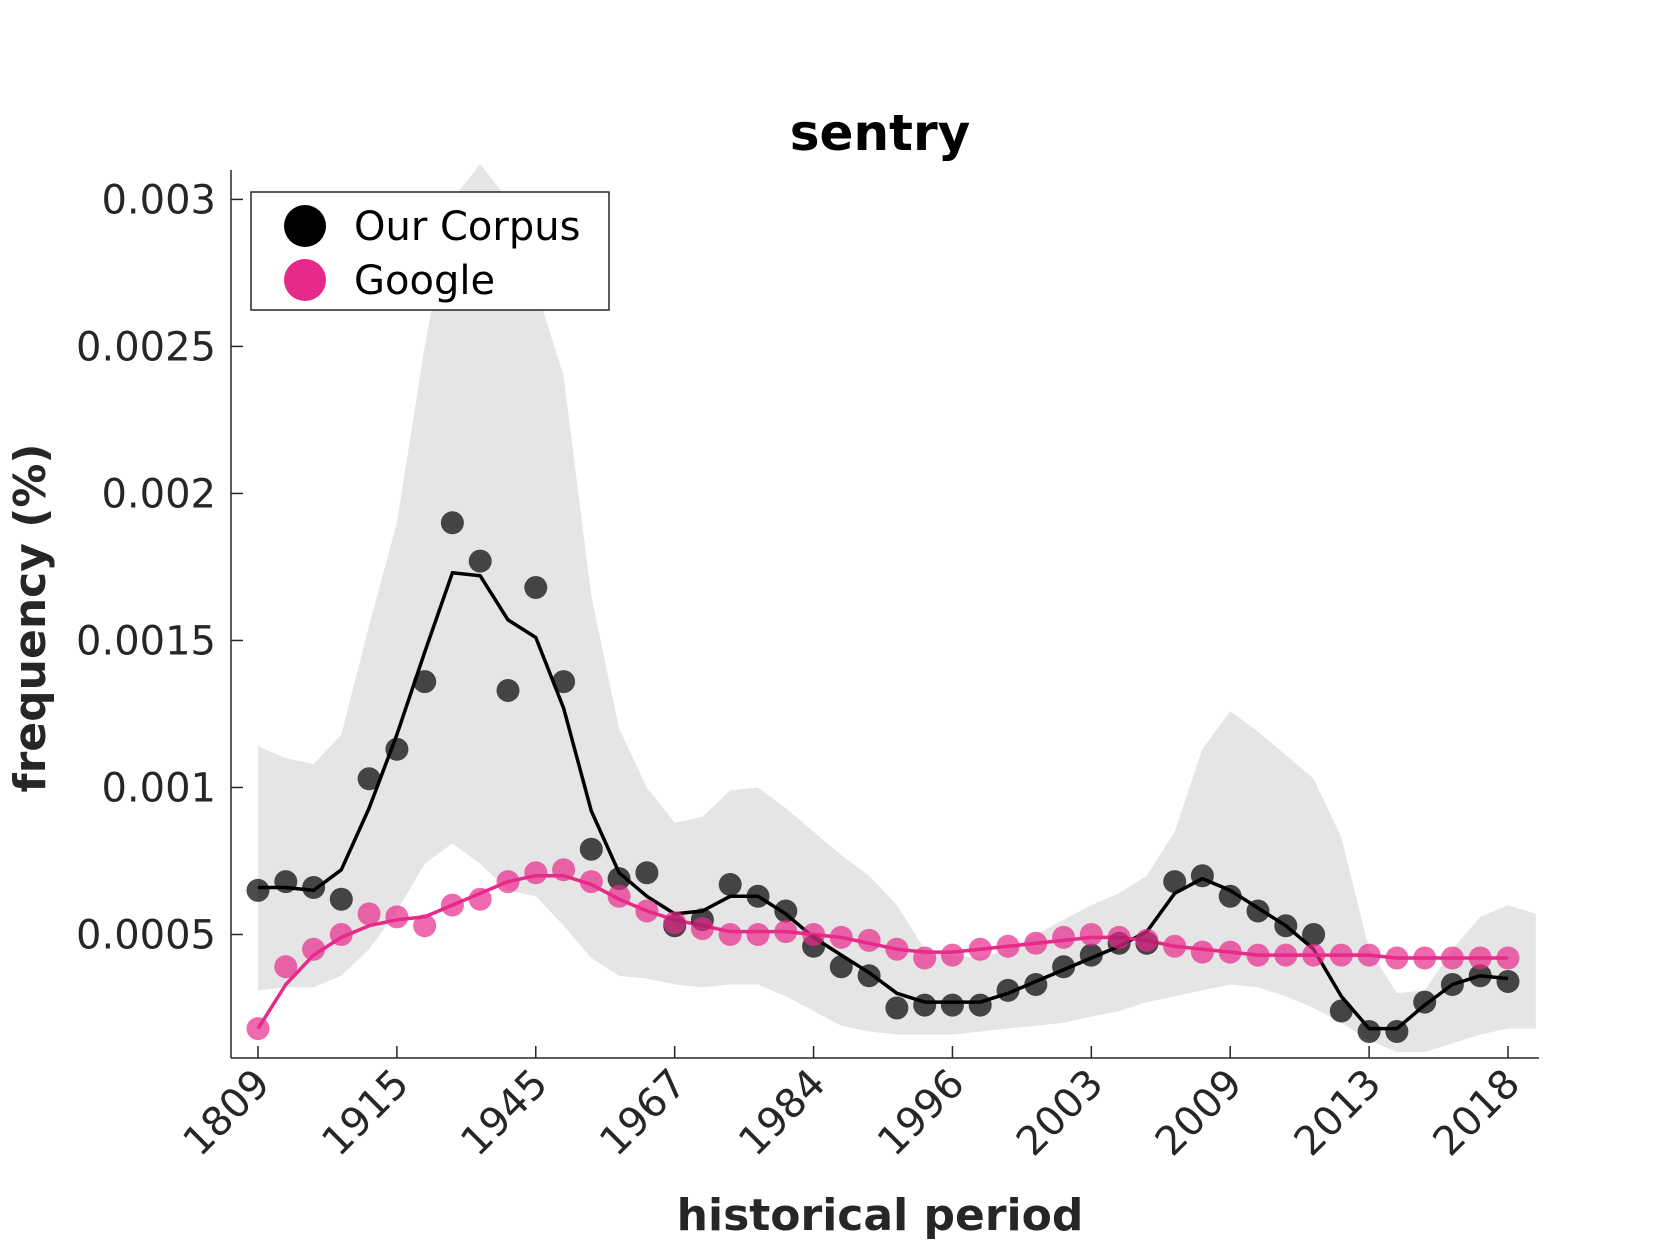  What do you see at coordinates (467, 227) in the screenshot?
I see `legend-label-our-corpus: Our Corpus` at bounding box center [467, 227].